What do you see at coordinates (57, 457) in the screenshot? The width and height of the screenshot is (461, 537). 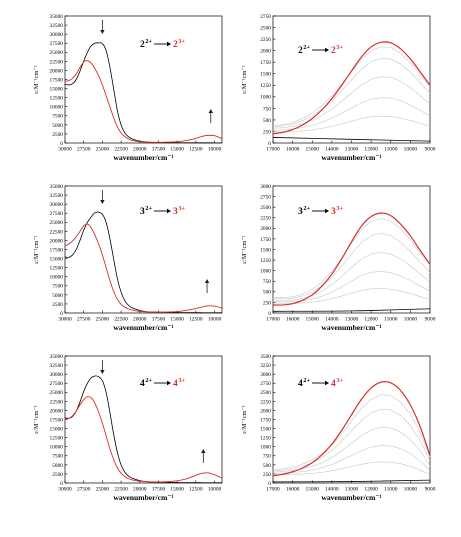 I see `y-tick-label: 7500` at bounding box center [57, 457].